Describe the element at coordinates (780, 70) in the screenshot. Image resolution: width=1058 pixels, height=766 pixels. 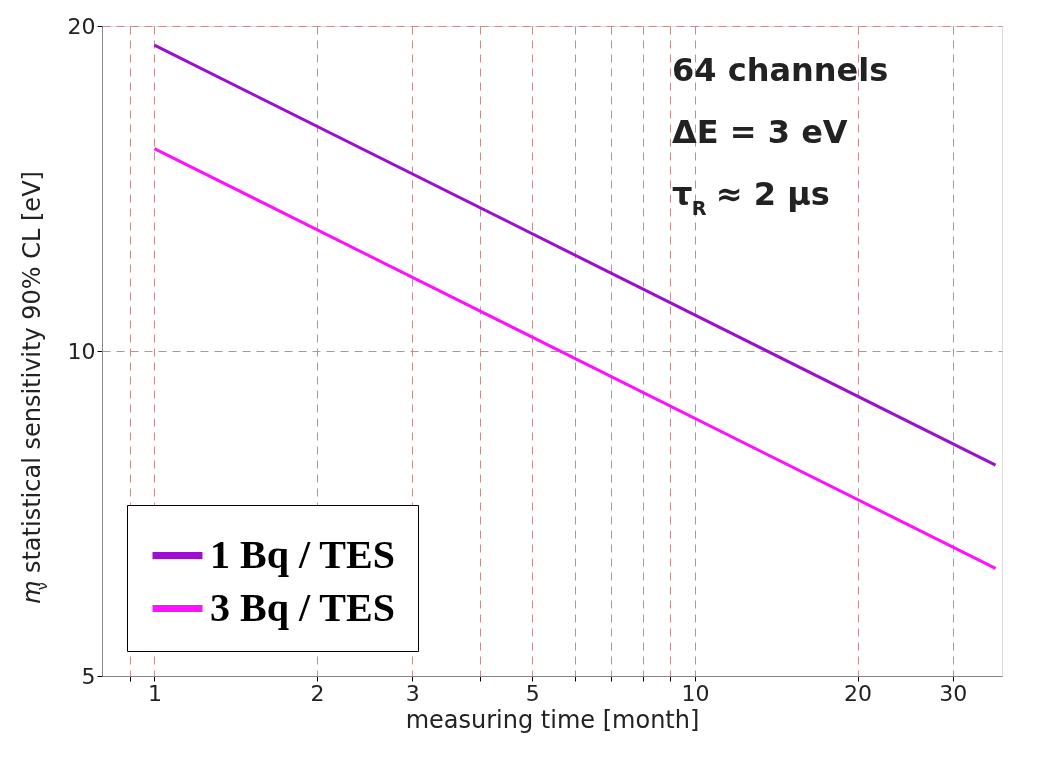
I see `annotation: 64 channels` at that location.